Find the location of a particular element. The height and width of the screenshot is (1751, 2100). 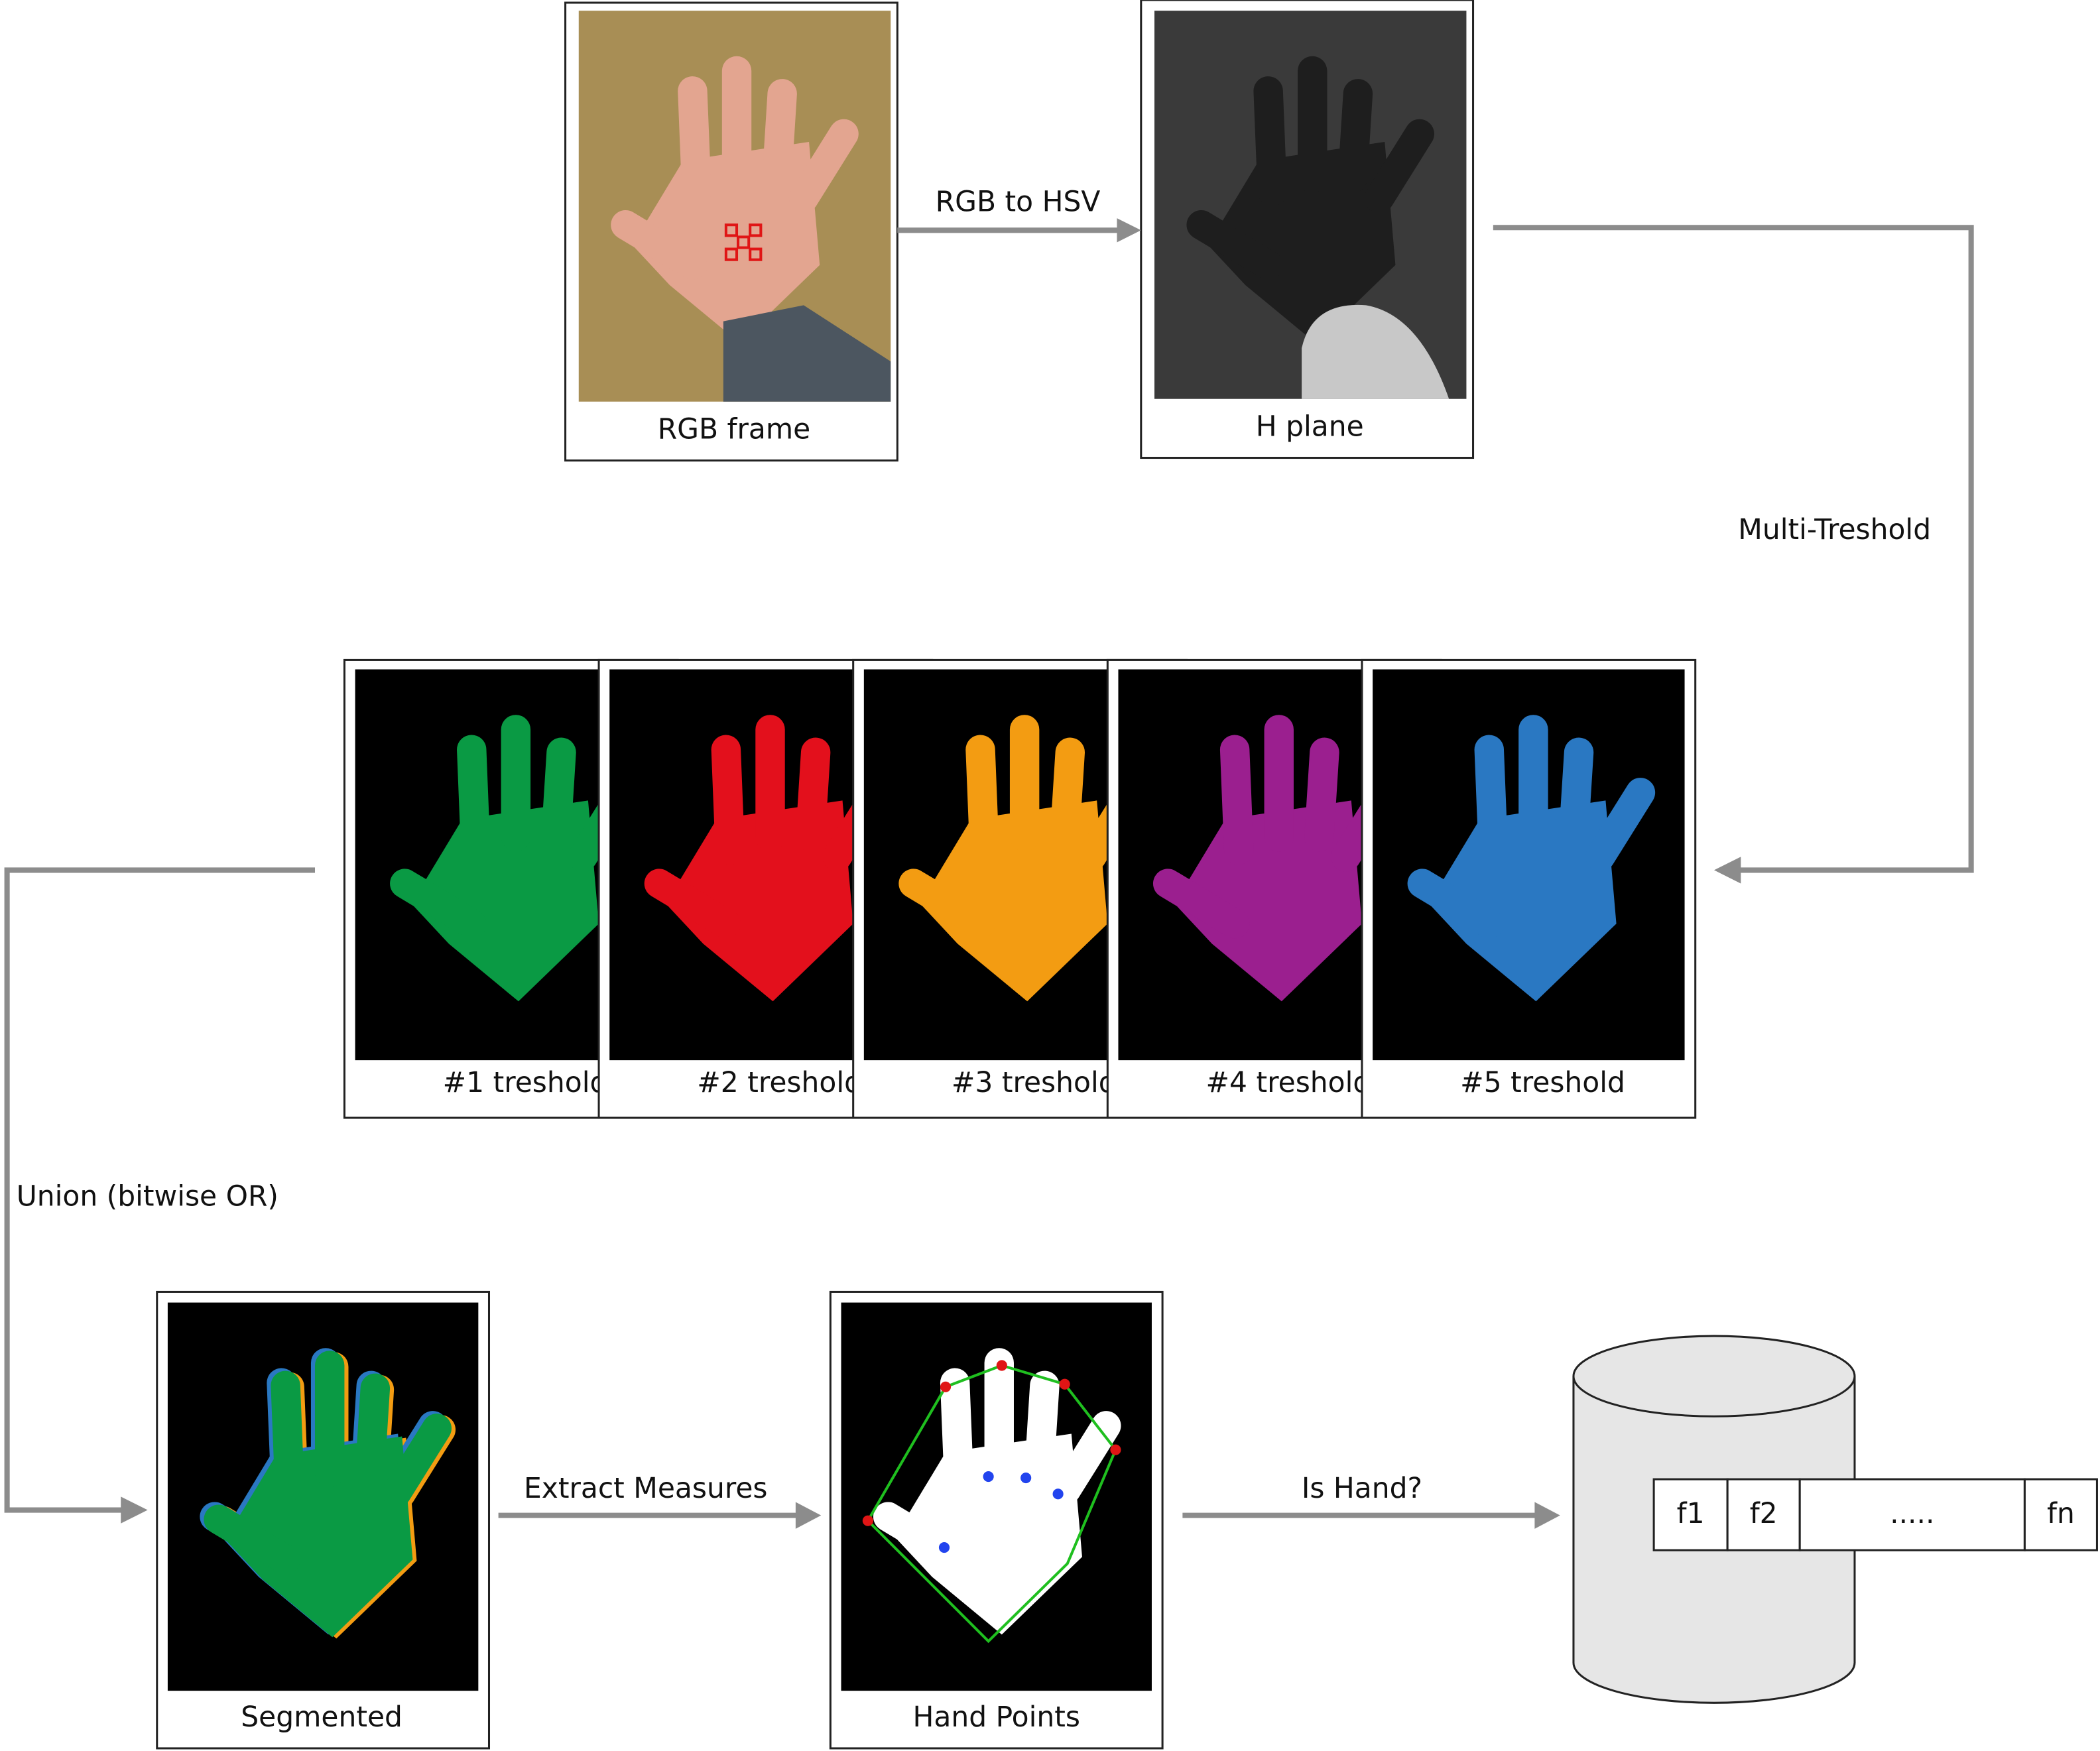

cylinder-top is located at coordinates (1714, 1377).